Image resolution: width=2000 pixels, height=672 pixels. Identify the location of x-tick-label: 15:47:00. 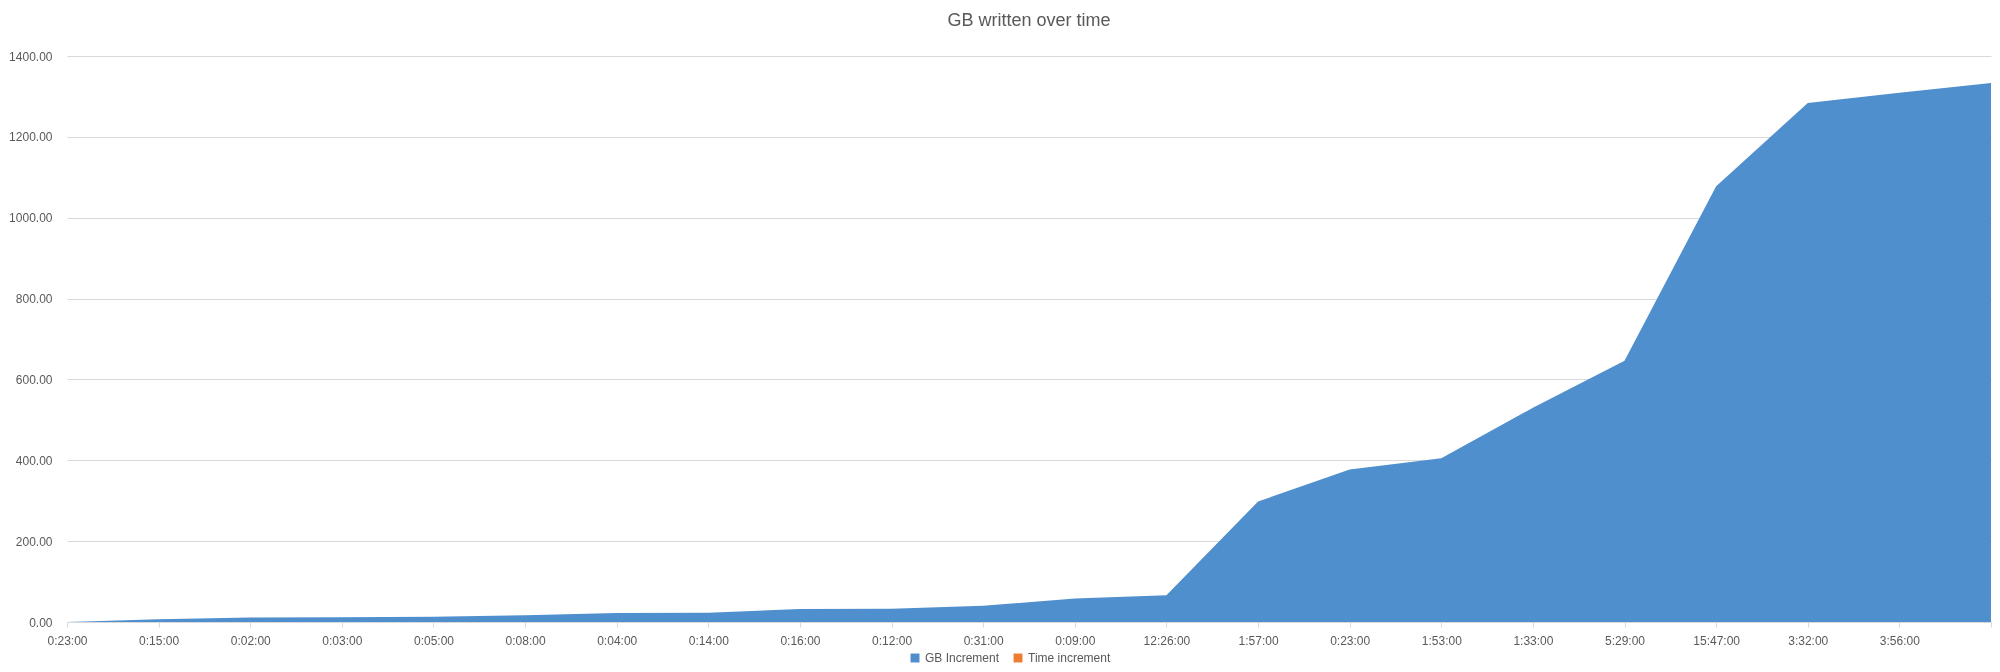
(1717, 640).